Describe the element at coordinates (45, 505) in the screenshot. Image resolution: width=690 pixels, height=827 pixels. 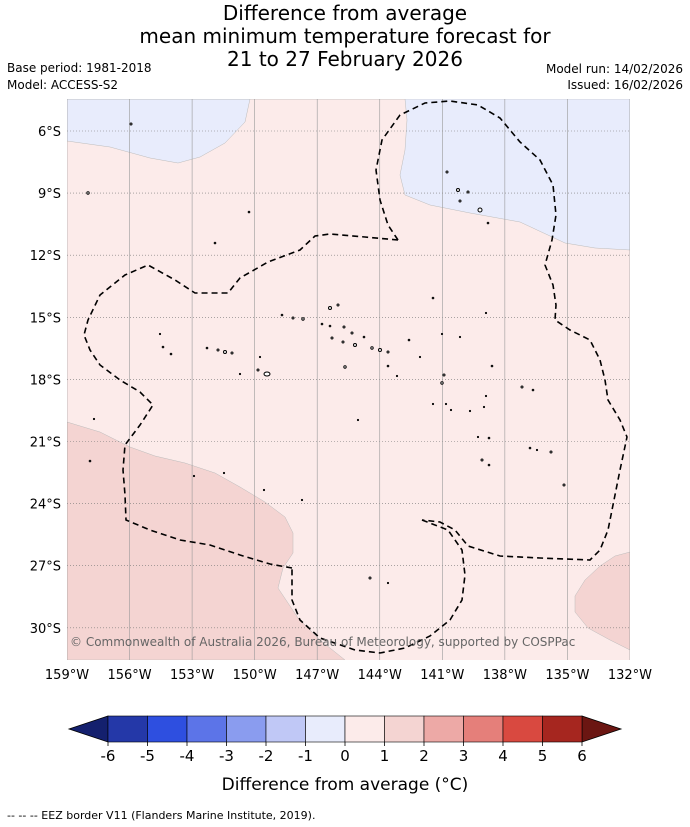
I see `latitude-label: 24°S` at that location.